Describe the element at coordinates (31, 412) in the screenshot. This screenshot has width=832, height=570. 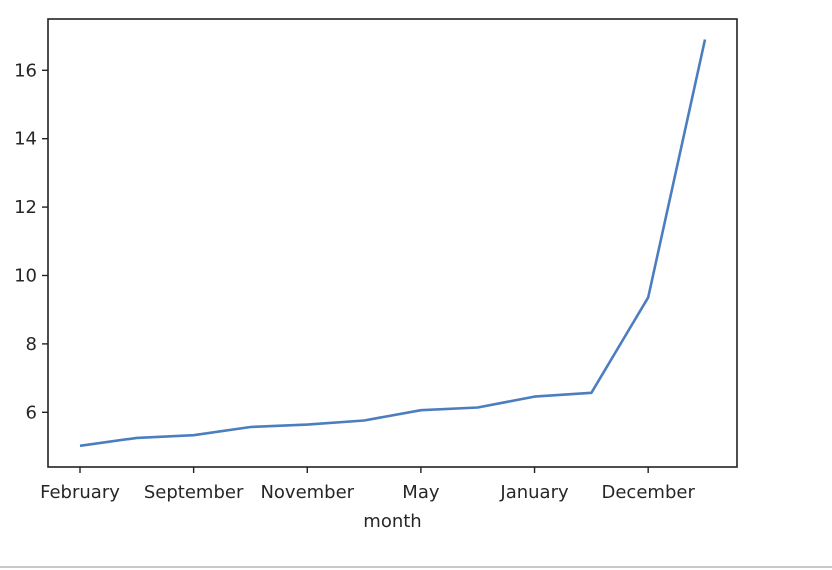
I see `y-tick-label: 6` at that location.